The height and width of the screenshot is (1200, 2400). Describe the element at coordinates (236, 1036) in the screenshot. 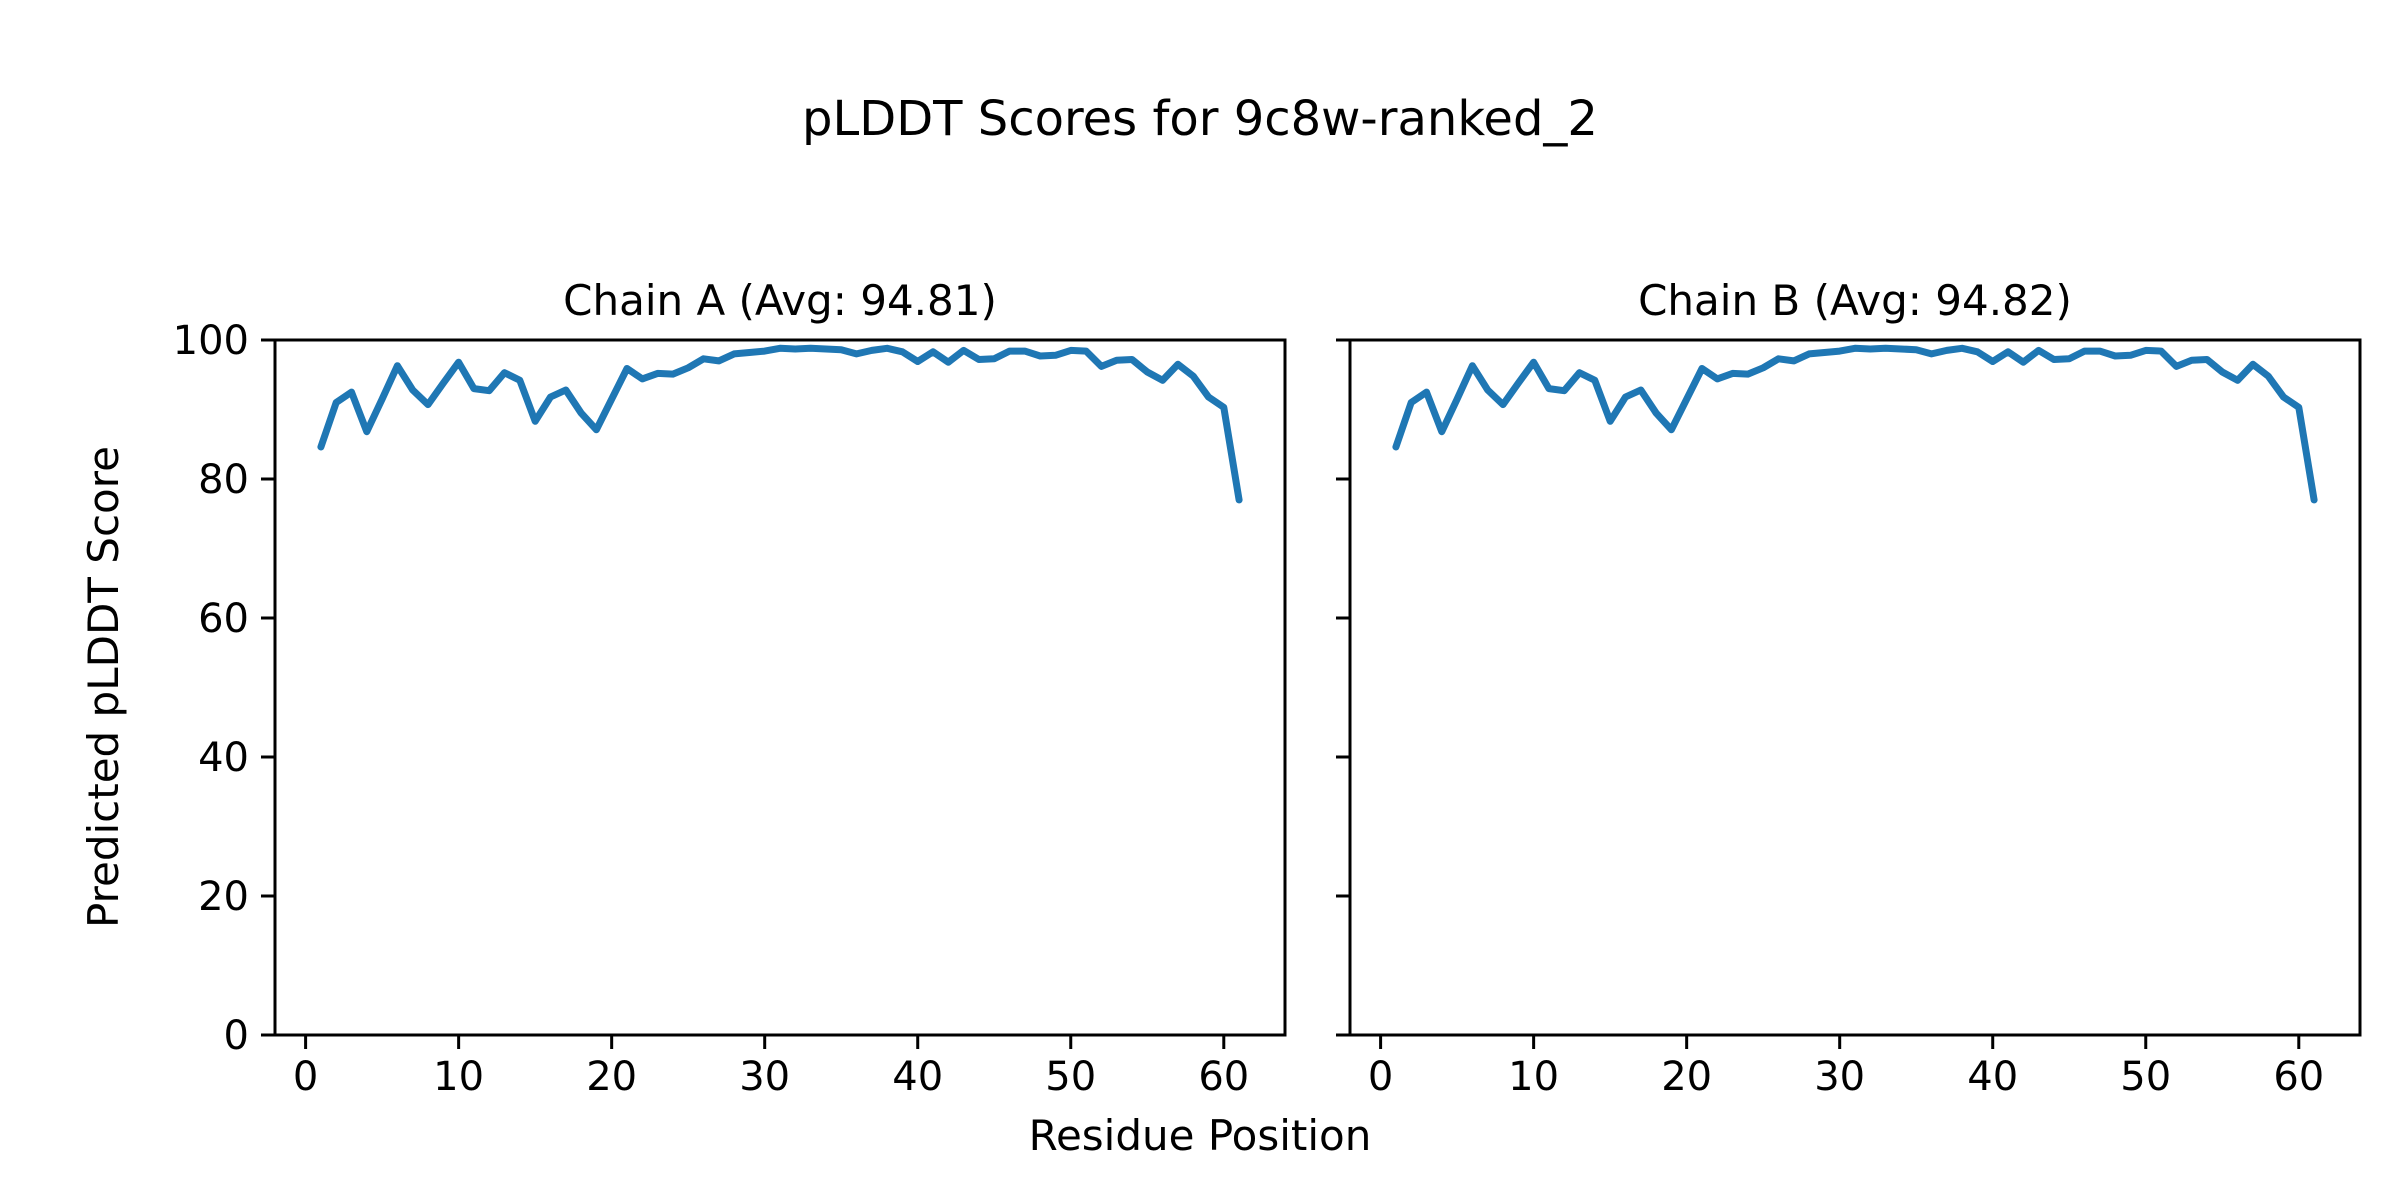

I see `y-tick-label: 0` at that location.